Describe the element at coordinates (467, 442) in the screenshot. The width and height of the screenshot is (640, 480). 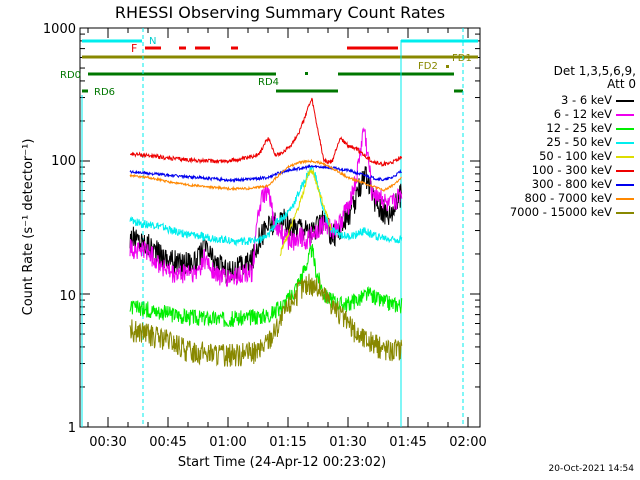
I see `x-tick-label: 02:00` at that location.